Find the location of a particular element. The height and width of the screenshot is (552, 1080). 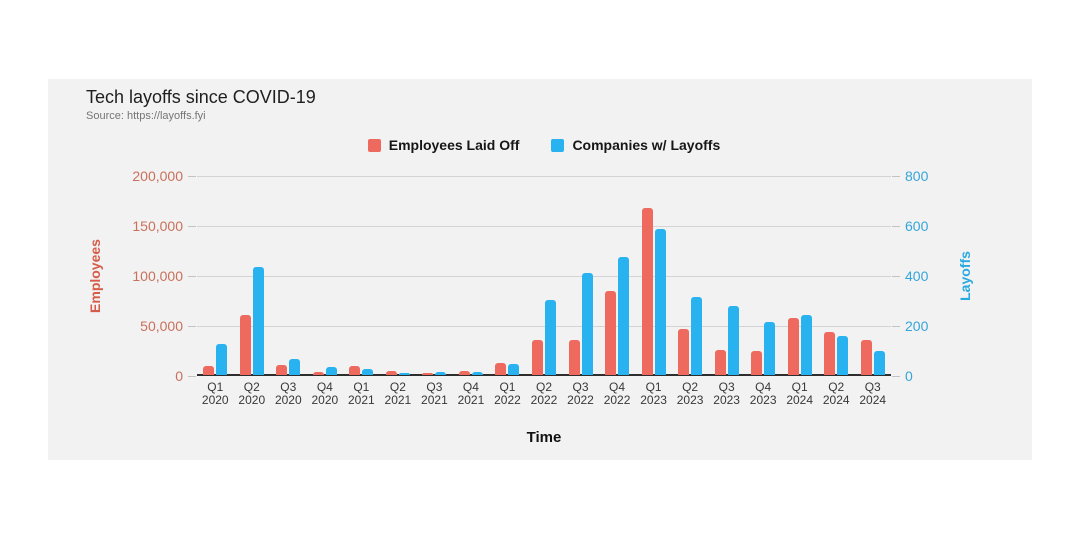

bar-companies-q1-2024 is located at coordinates (806, 345).